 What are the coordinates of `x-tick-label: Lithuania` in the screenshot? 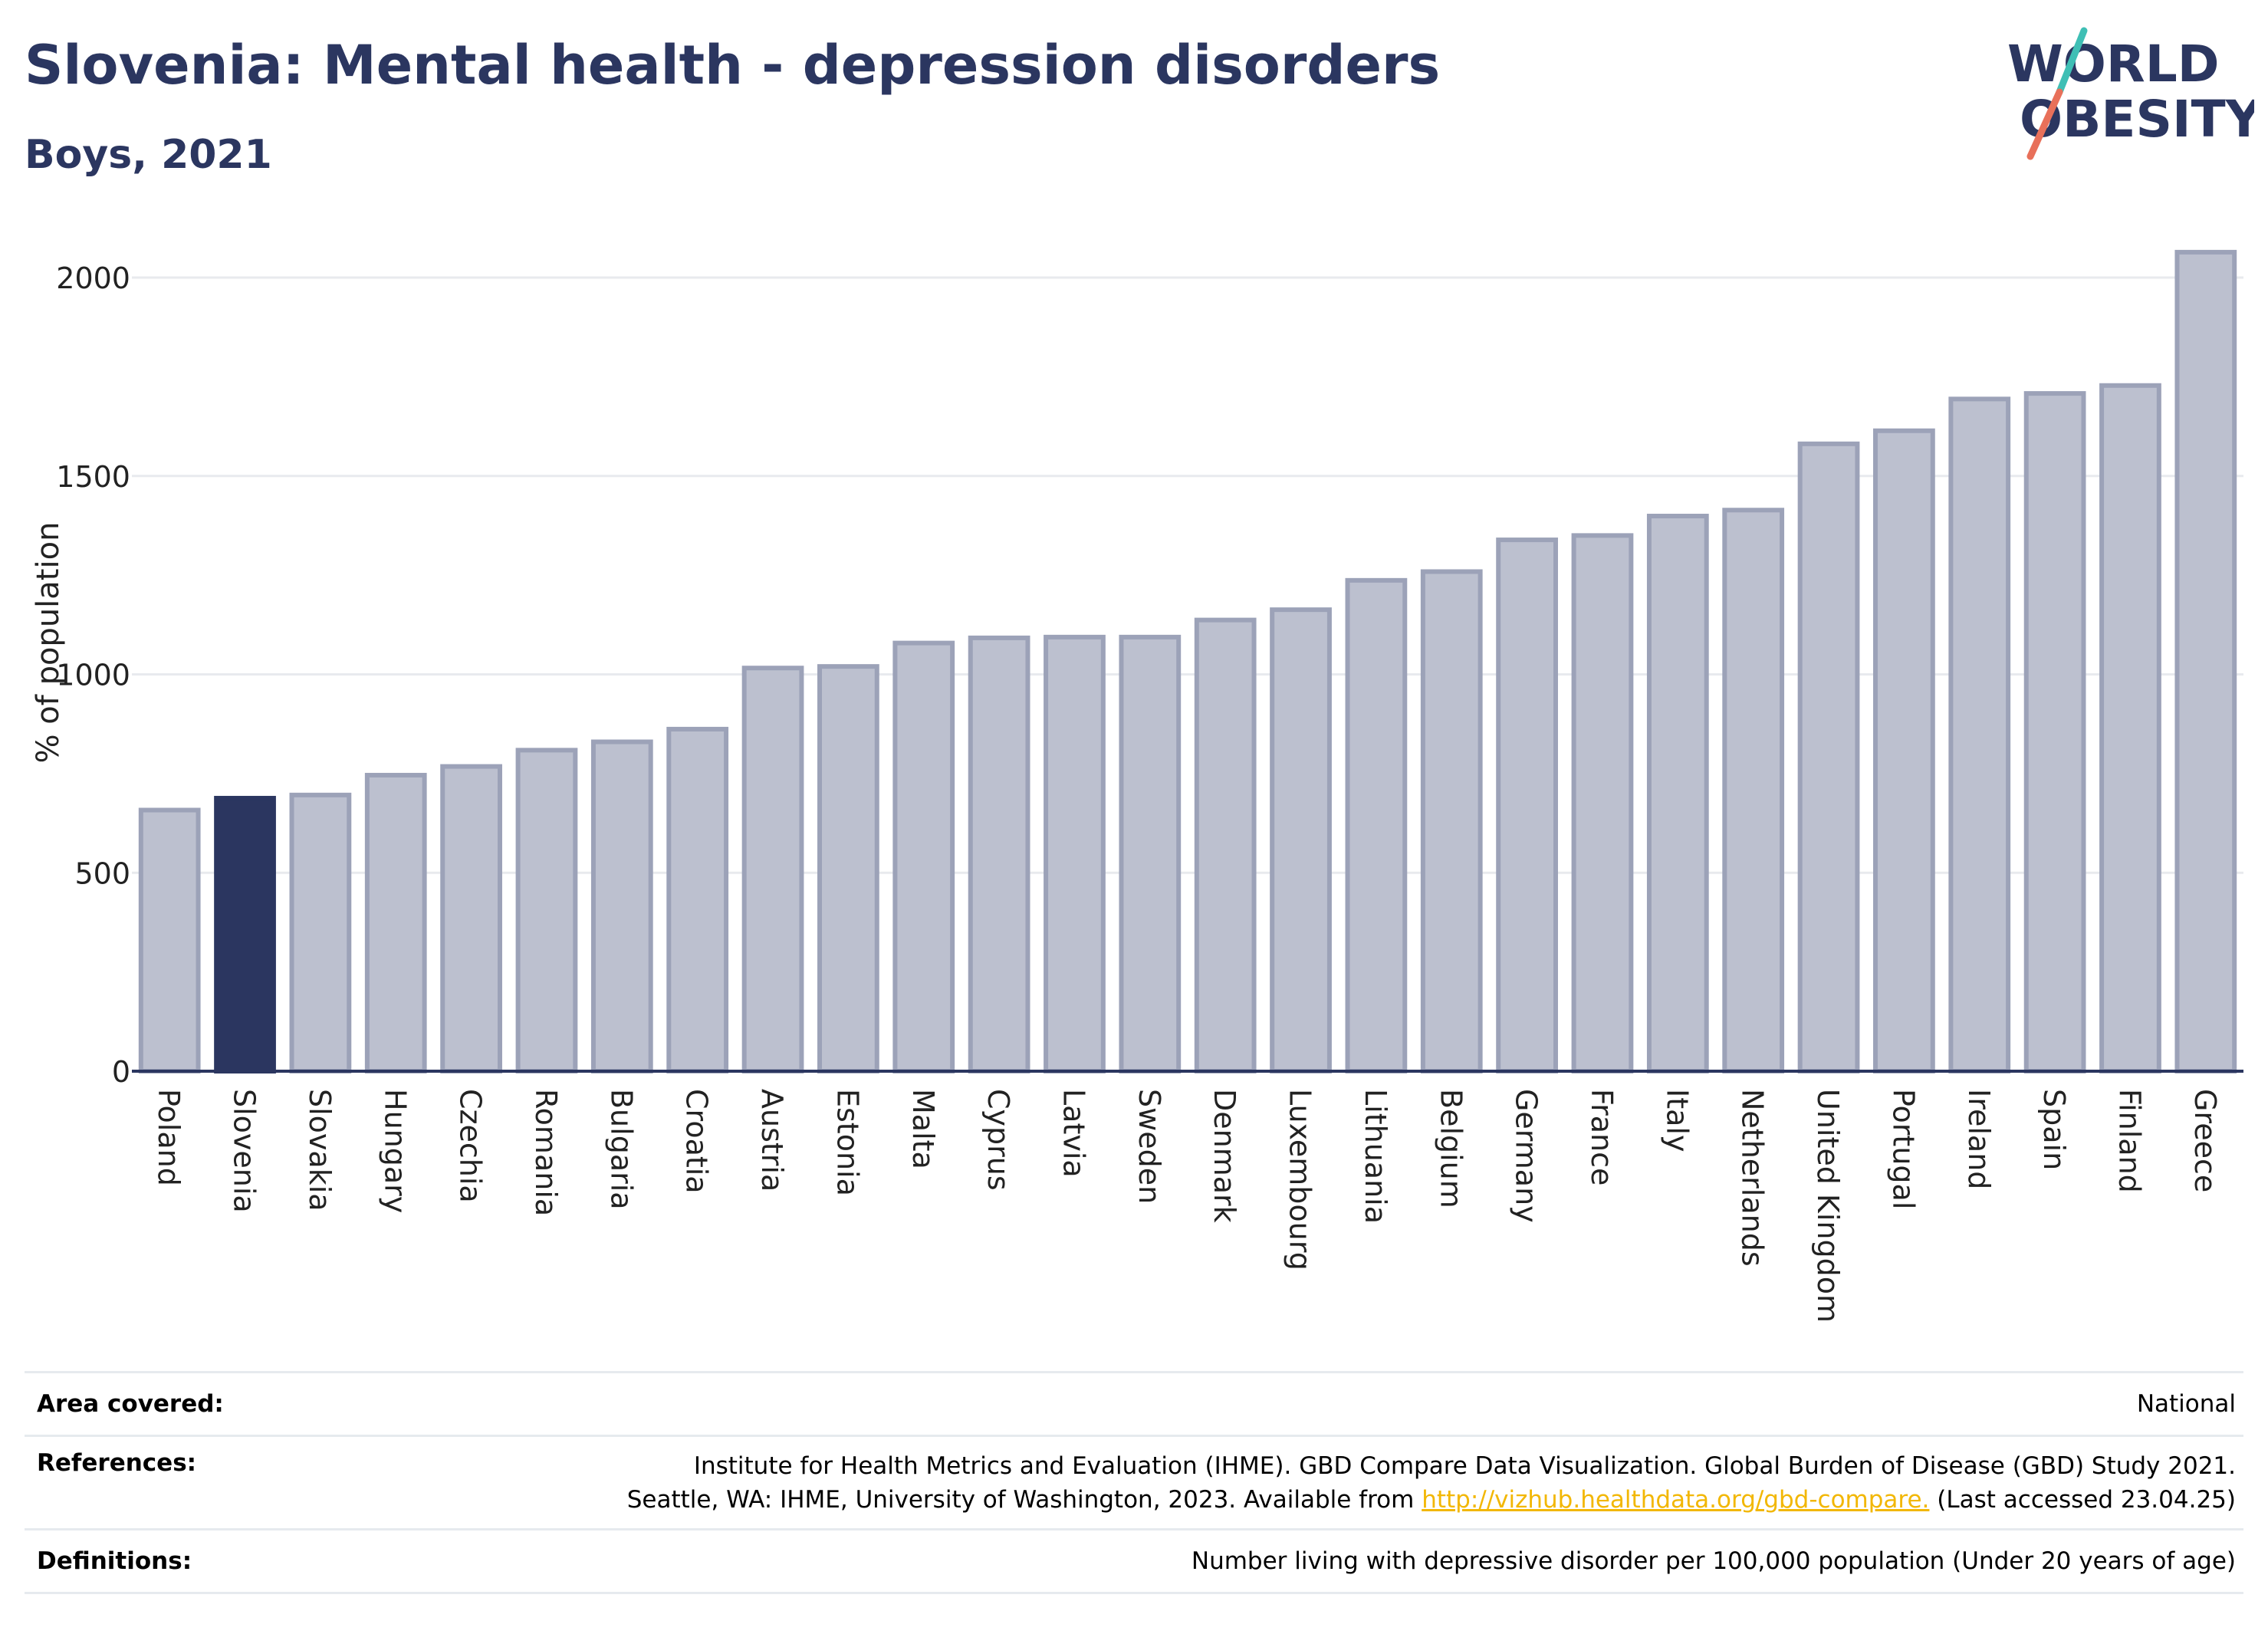 It's located at (1375, 1157).